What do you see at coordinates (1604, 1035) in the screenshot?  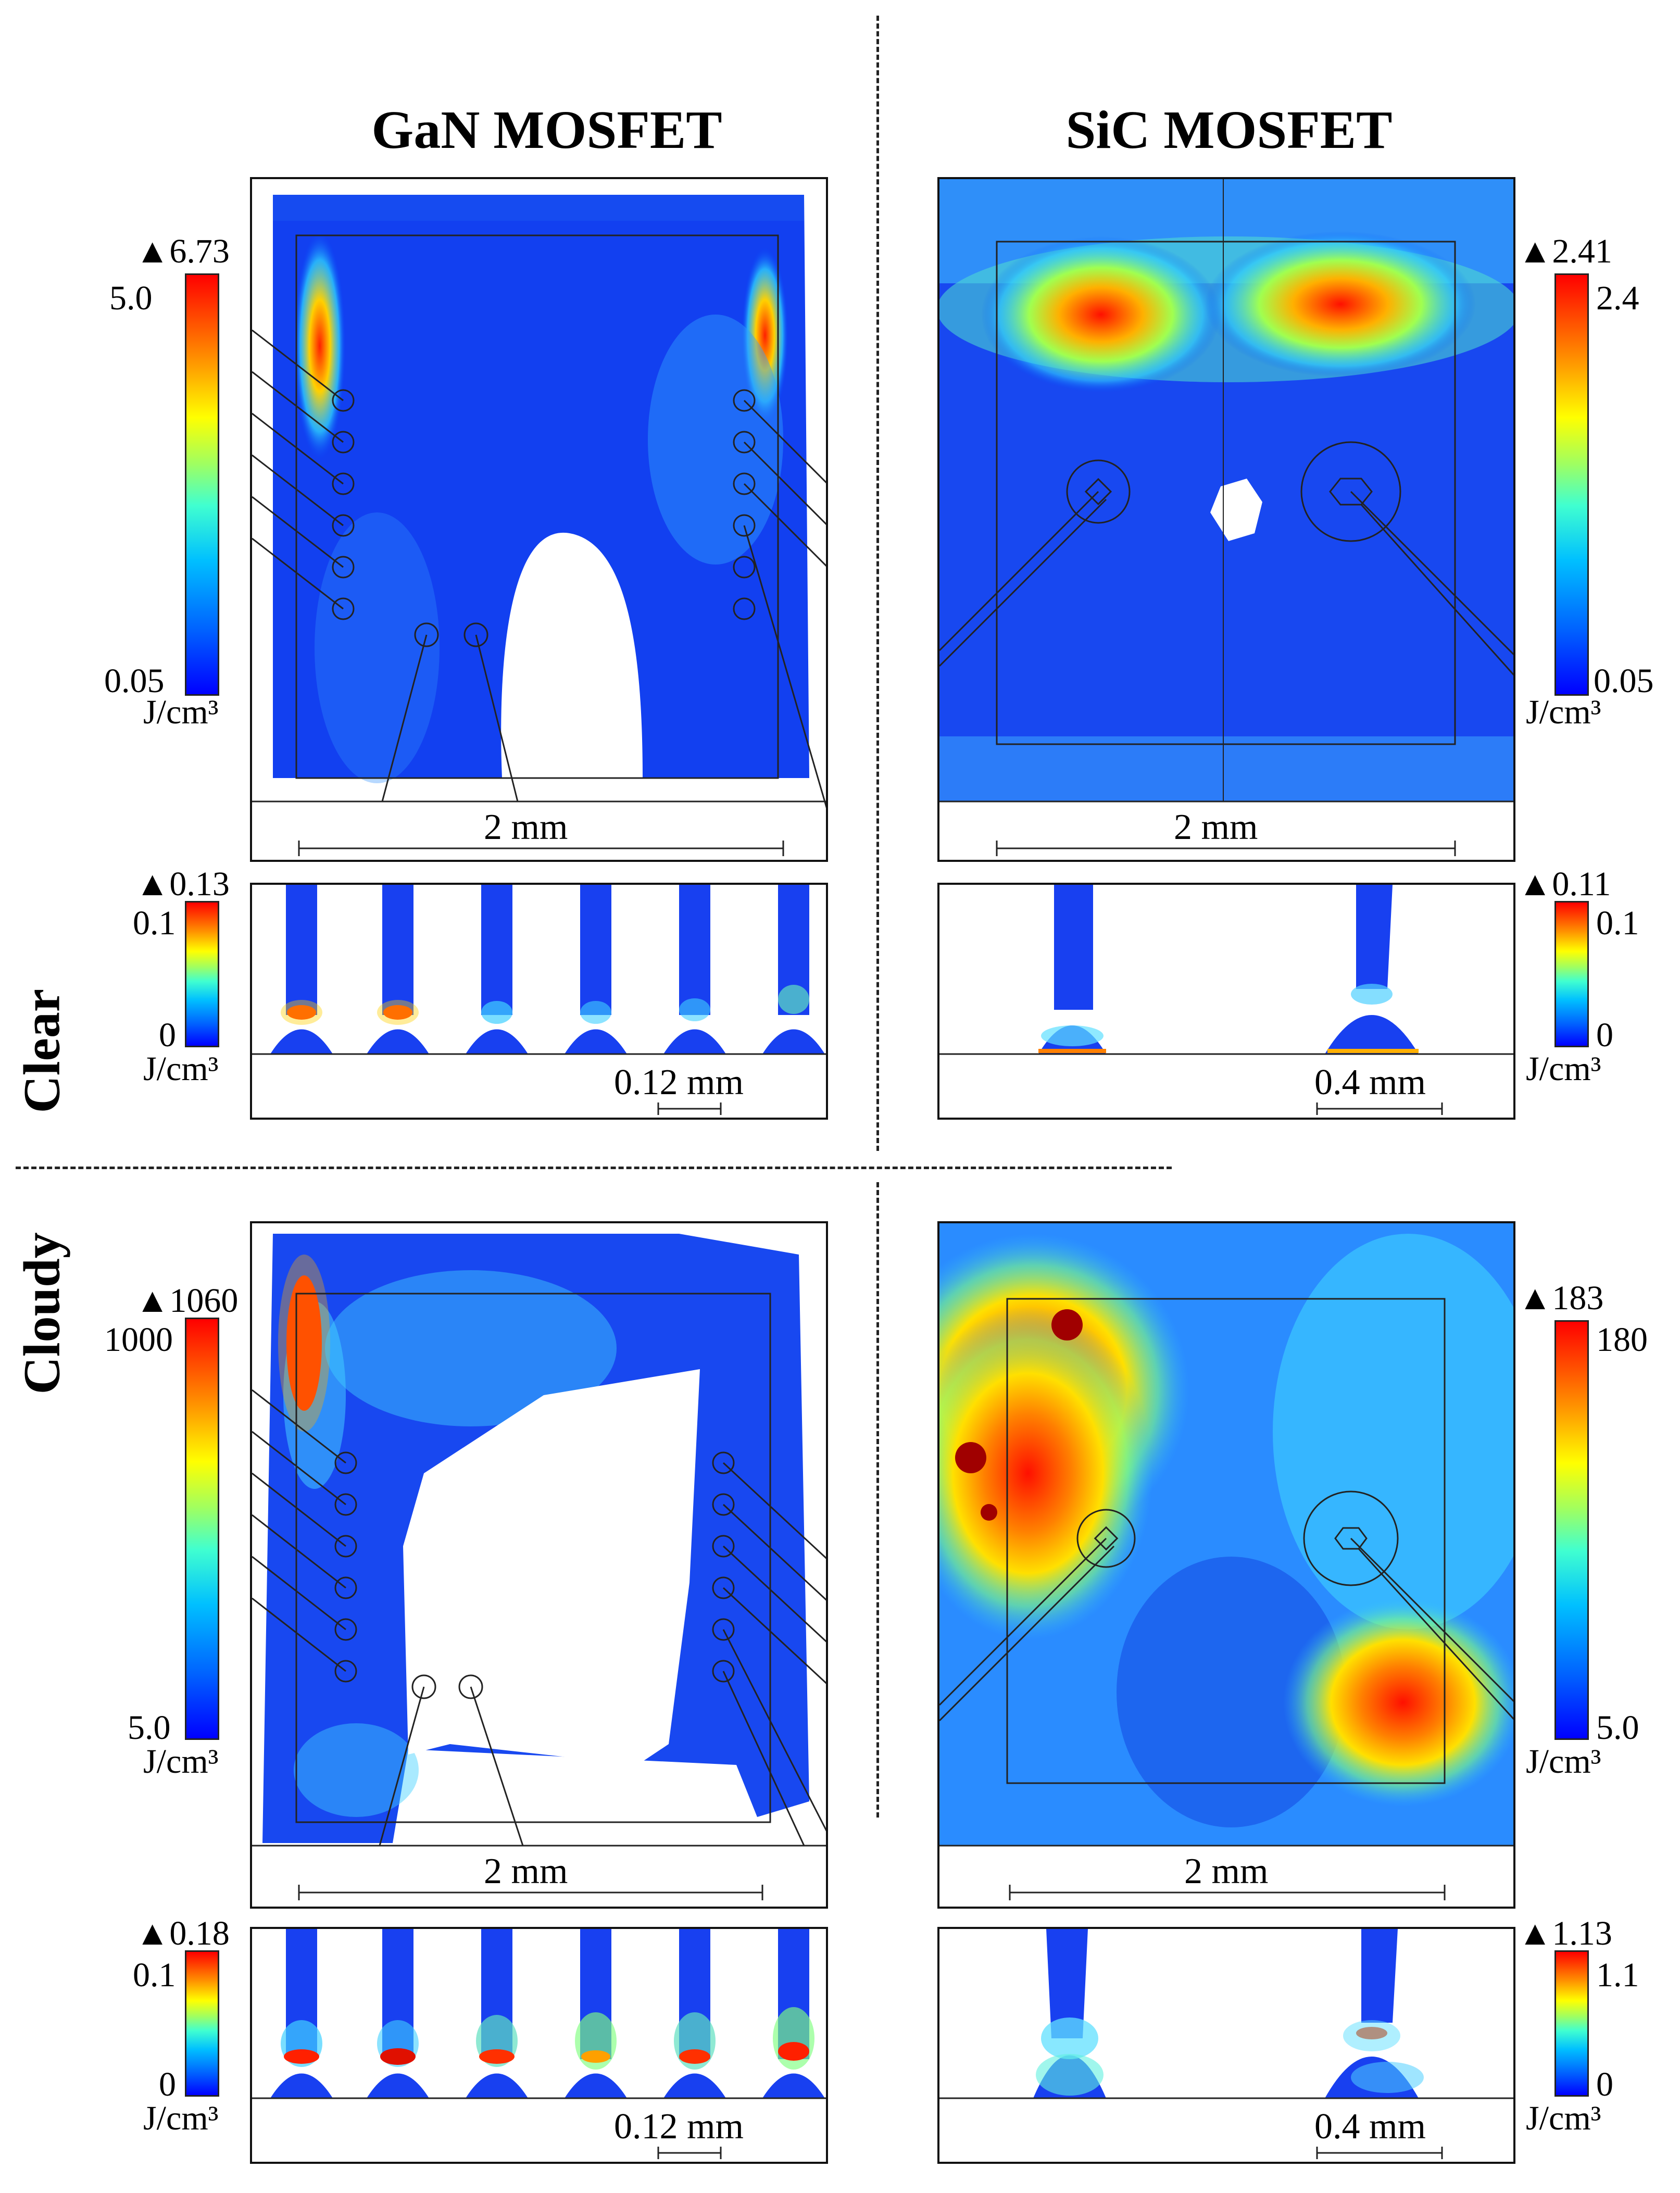 I see `sic-clear-bottom-cb-bottom: 0` at bounding box center [1604, 1035].